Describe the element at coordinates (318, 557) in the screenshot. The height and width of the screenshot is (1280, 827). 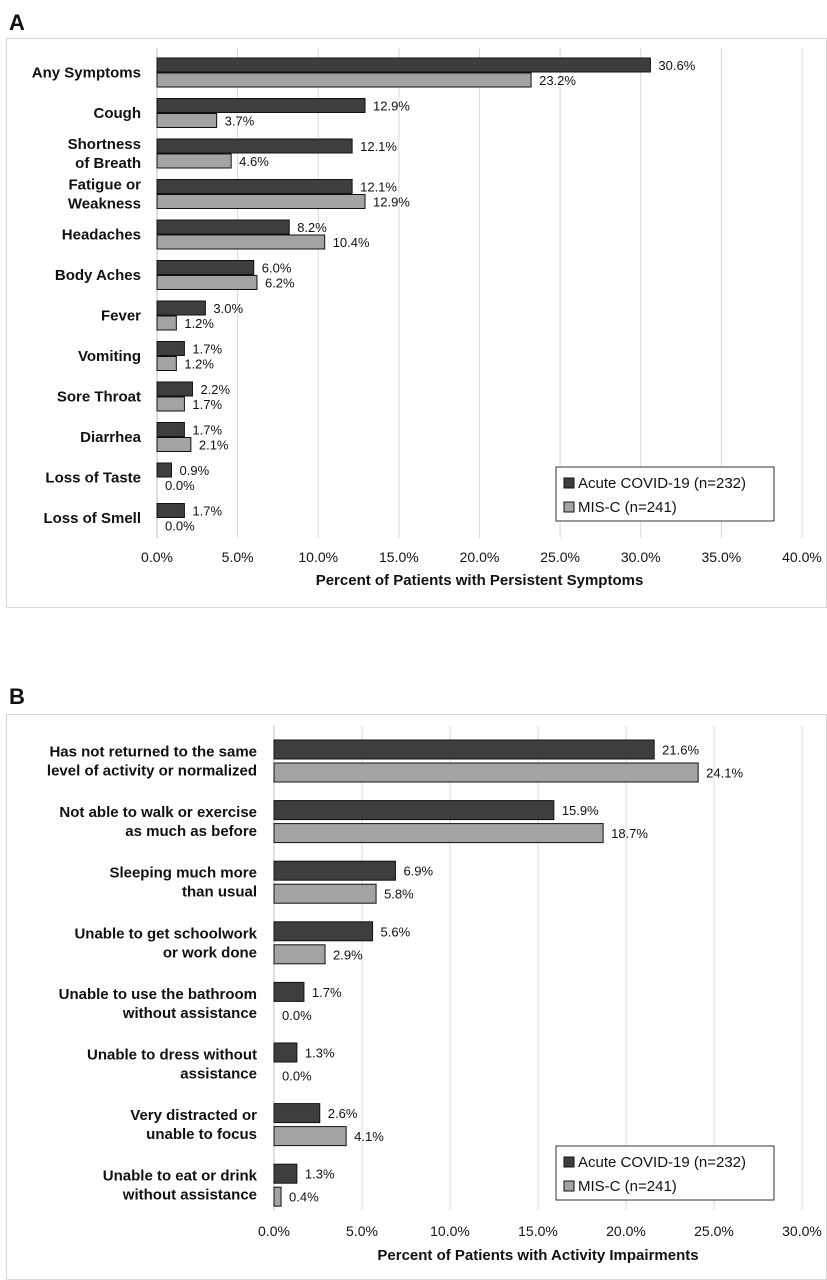
I see `panel-a-x-tick-label: 10.0%` at that location.